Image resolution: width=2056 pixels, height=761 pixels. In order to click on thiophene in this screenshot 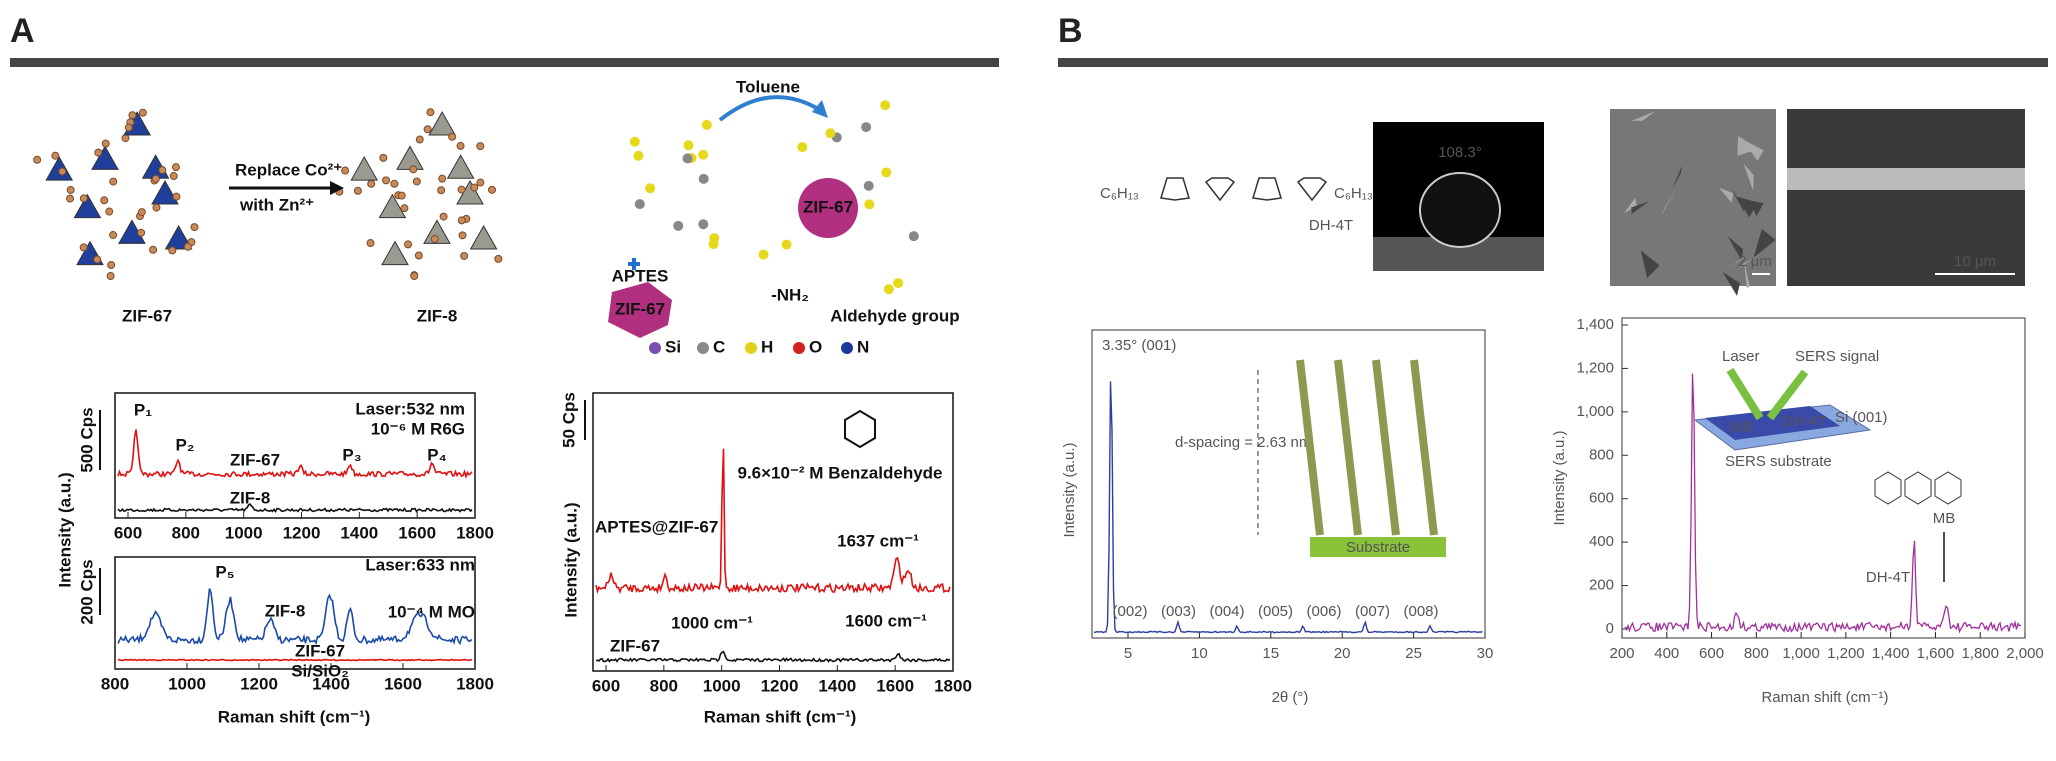, I will do `click(1175, 189)`.